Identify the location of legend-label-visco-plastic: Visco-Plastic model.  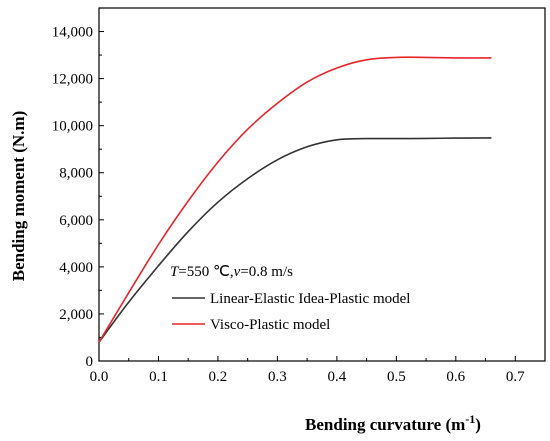
(270, 325).